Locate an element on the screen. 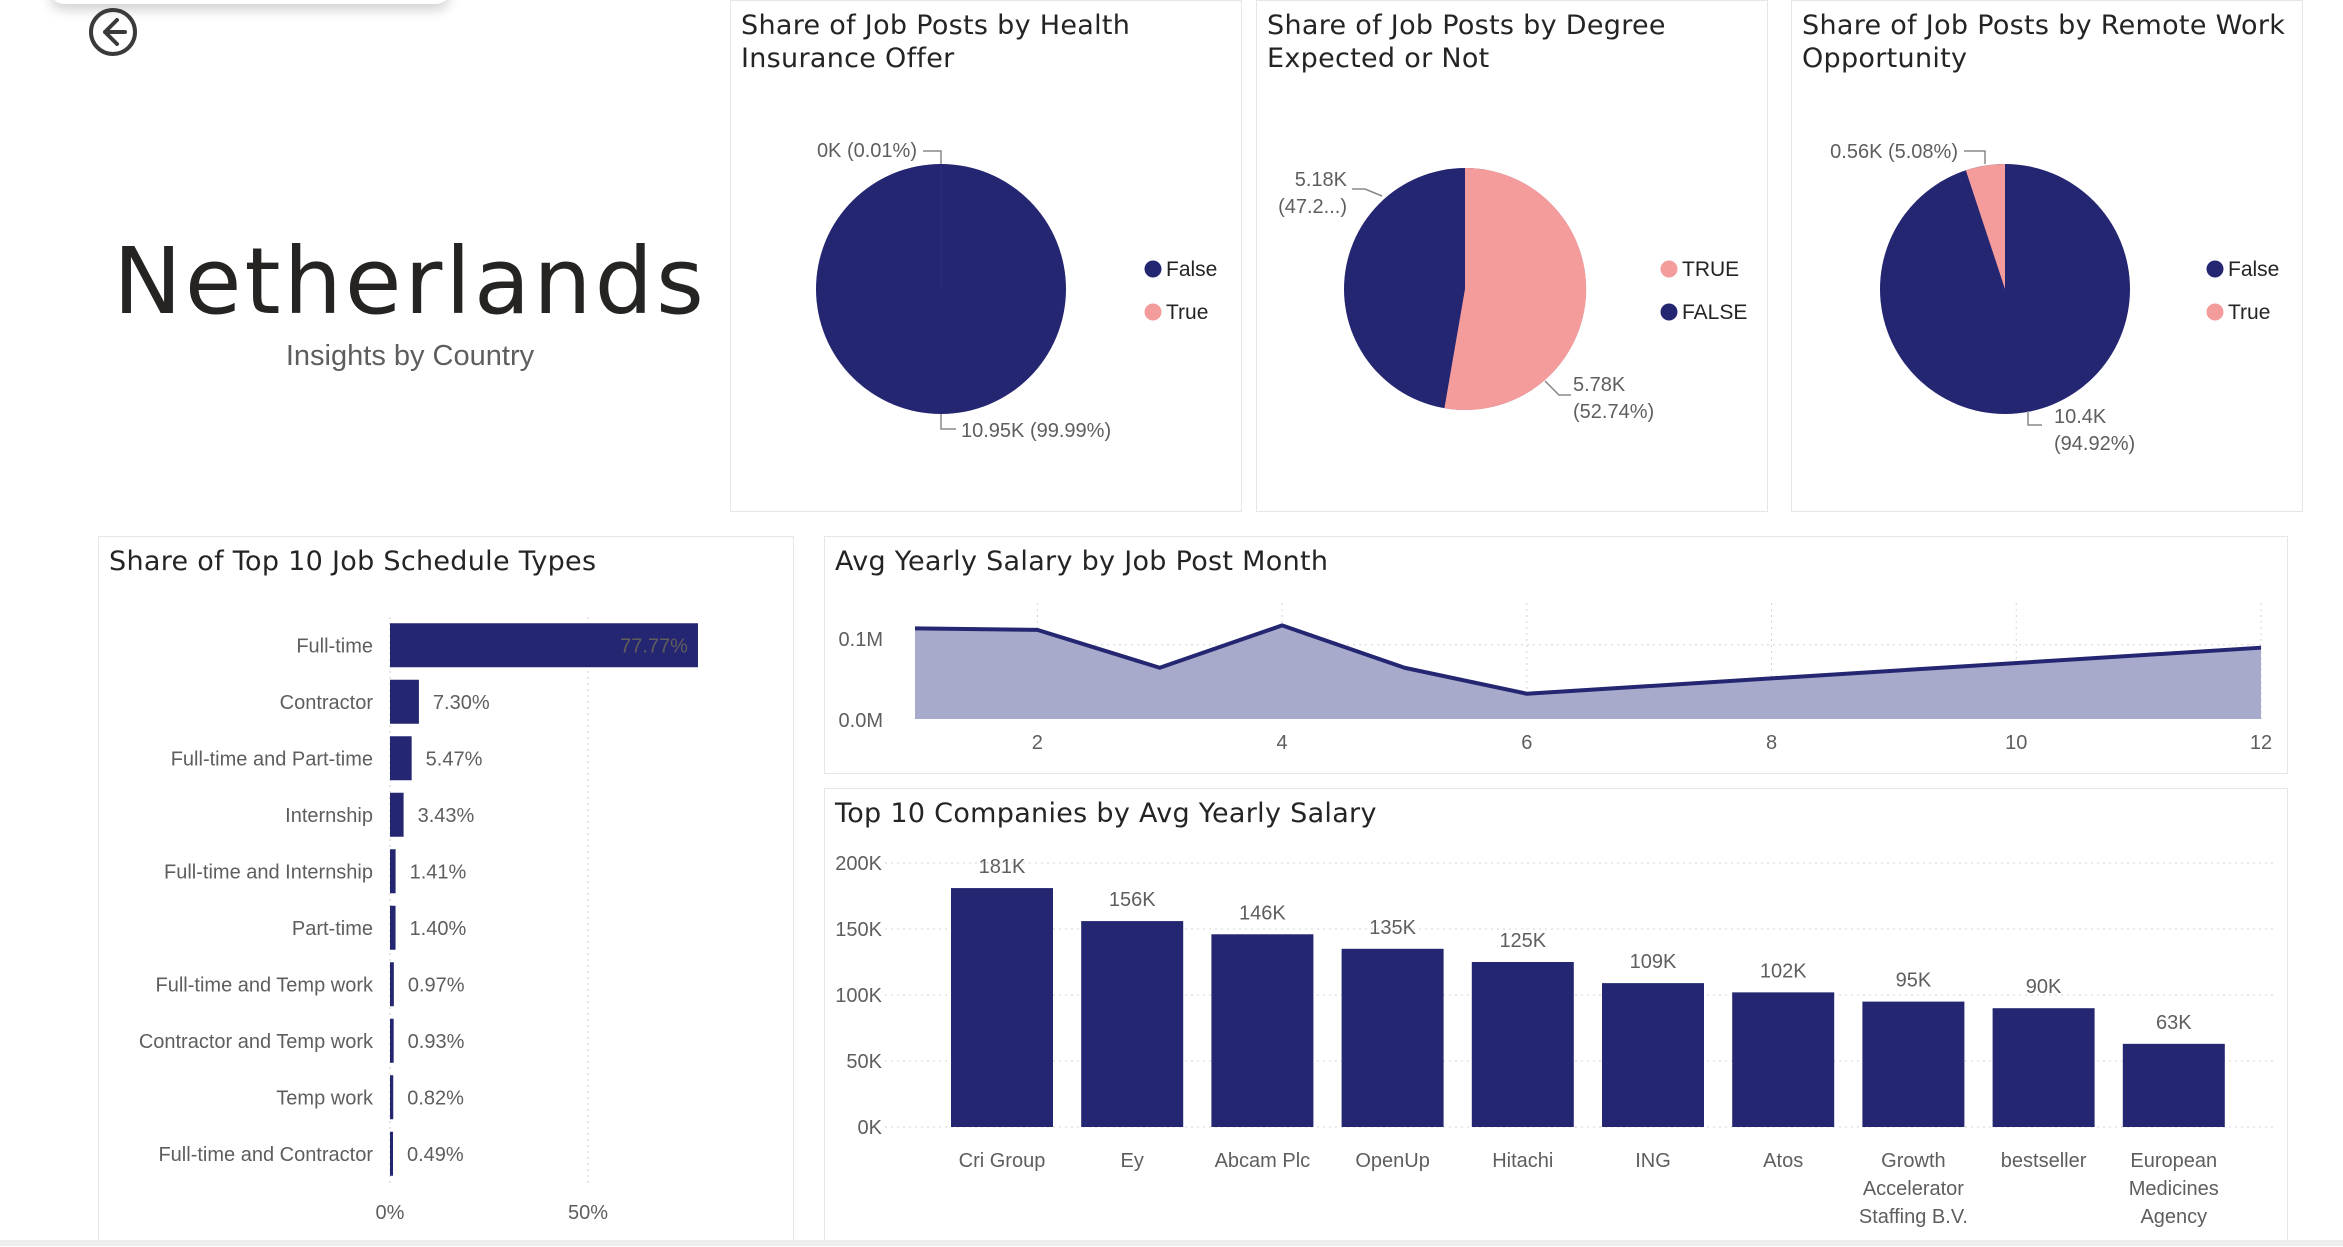 This screenshot has width=2343, height=1247. category-label: Staffing B.V. is located at coordinates (1913, 1217).